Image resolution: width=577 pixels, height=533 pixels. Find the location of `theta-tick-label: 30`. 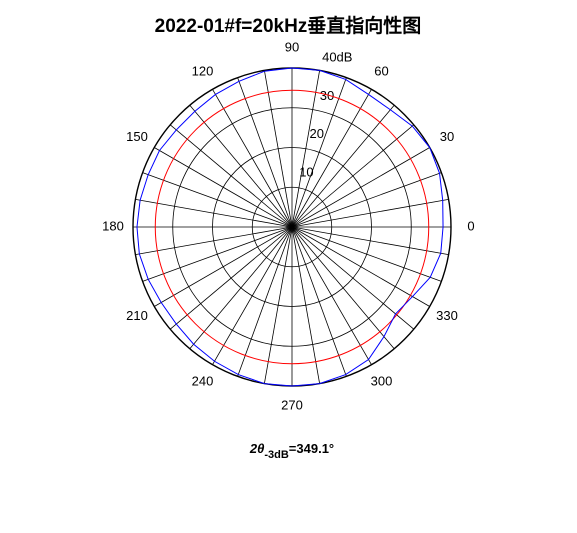

theta-tick-label: 30 is located at coordinates (447, 136).